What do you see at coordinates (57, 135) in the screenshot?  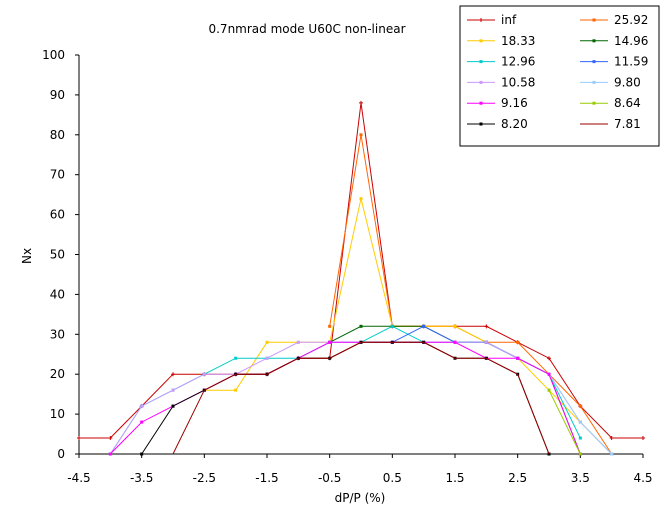 I see `y-tick-label: 80` at bounding box center [57, 135].